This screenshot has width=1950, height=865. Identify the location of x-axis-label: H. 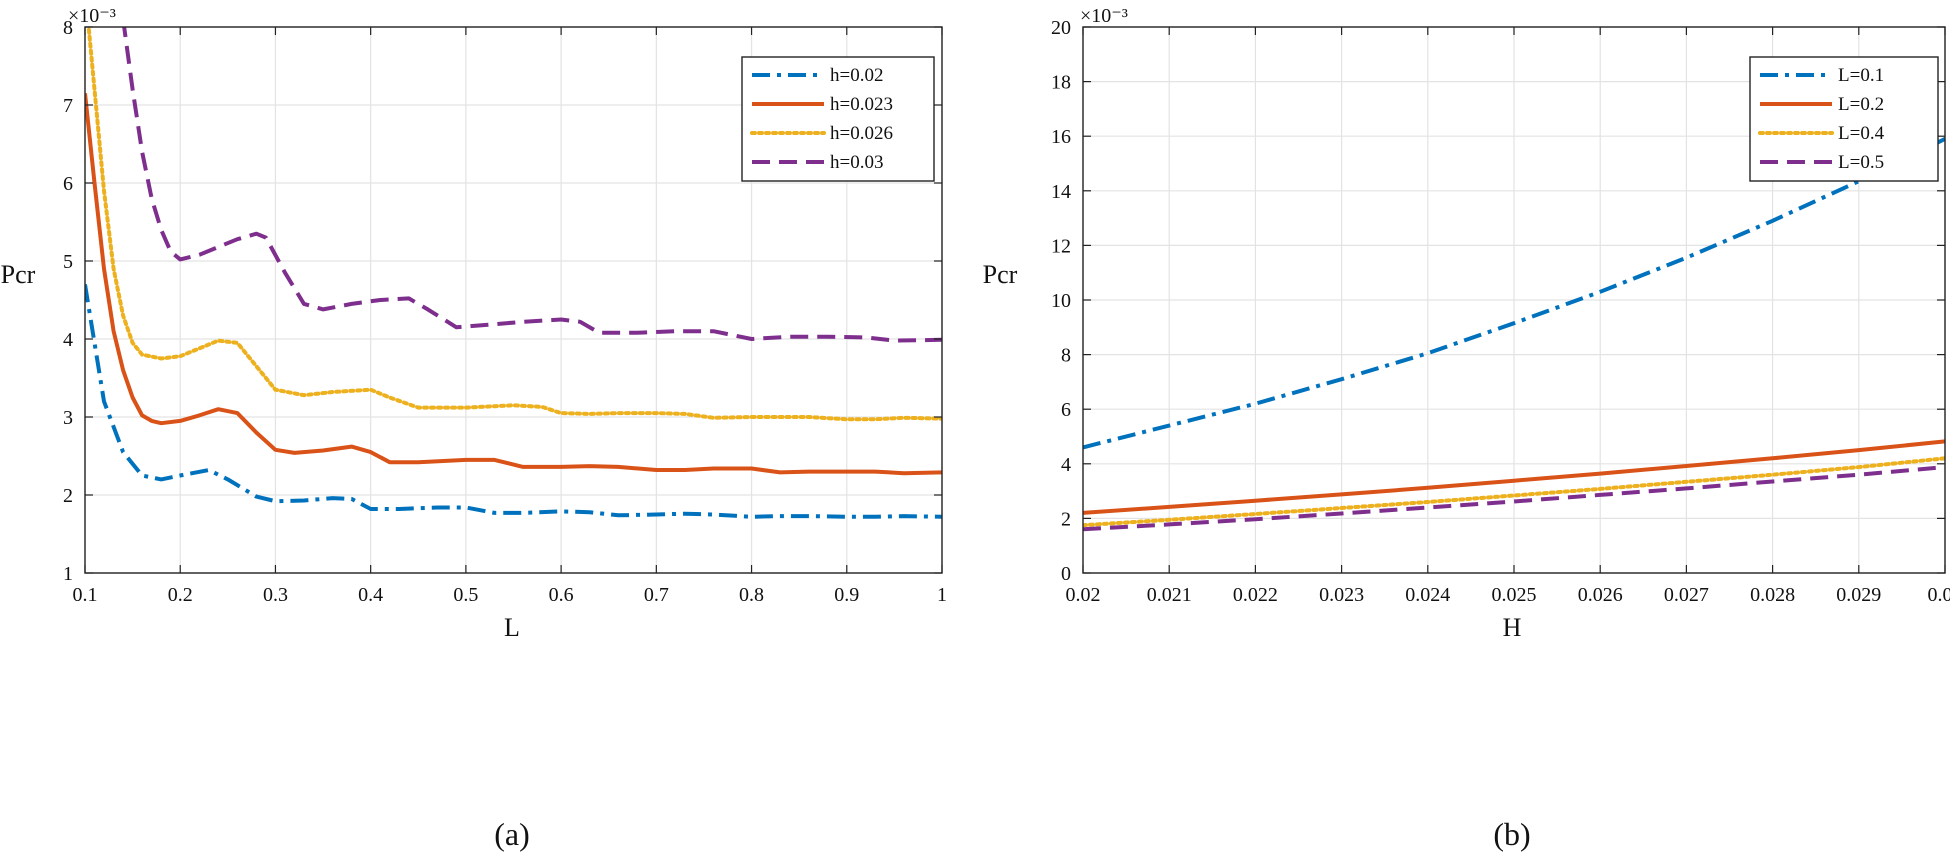
(1512, 627).